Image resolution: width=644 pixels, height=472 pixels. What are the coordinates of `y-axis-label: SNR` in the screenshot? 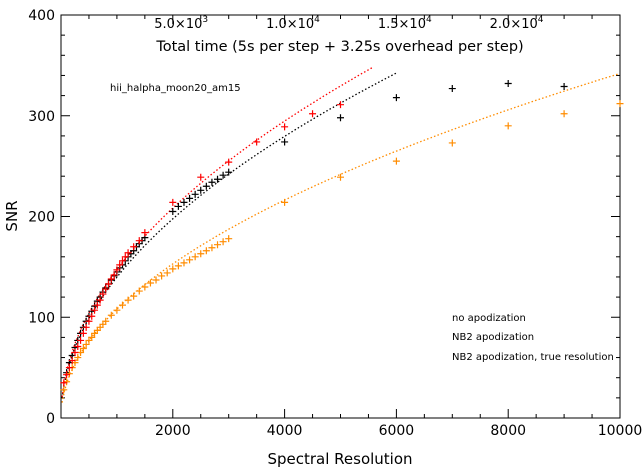 It's located at (12, 215).